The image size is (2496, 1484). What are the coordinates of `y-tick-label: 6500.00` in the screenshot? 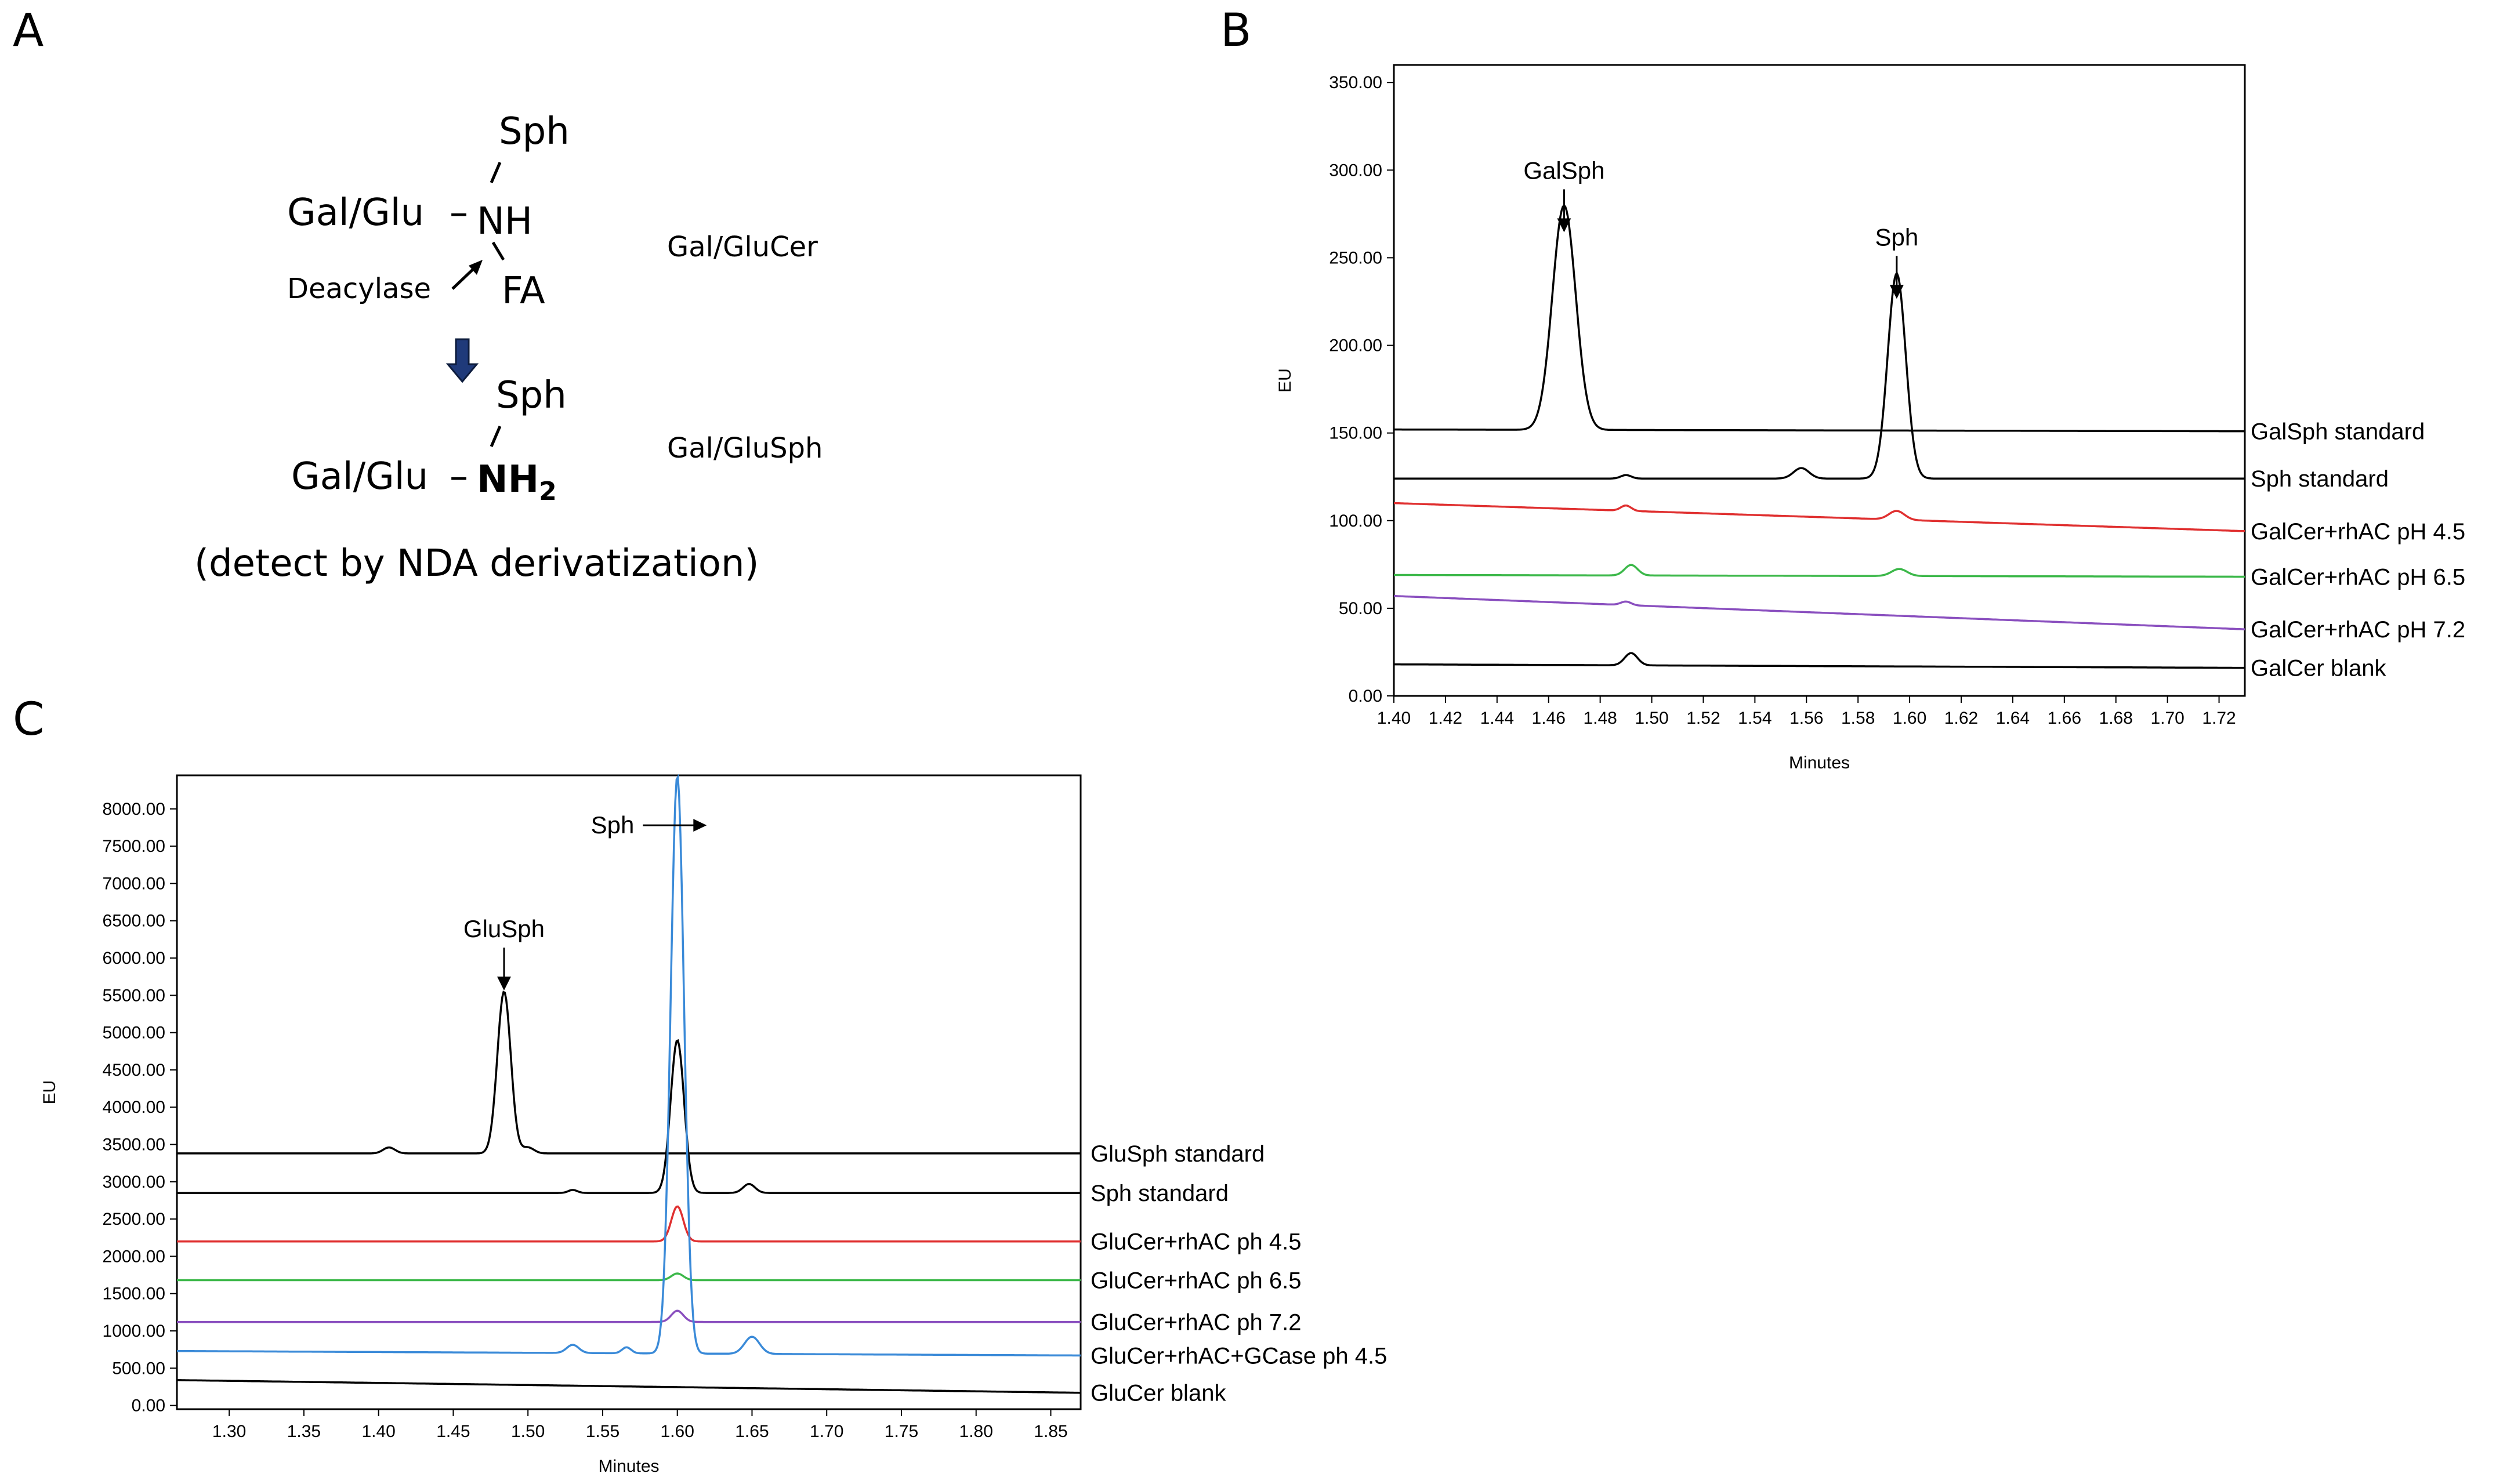 It's located at (134, 922).